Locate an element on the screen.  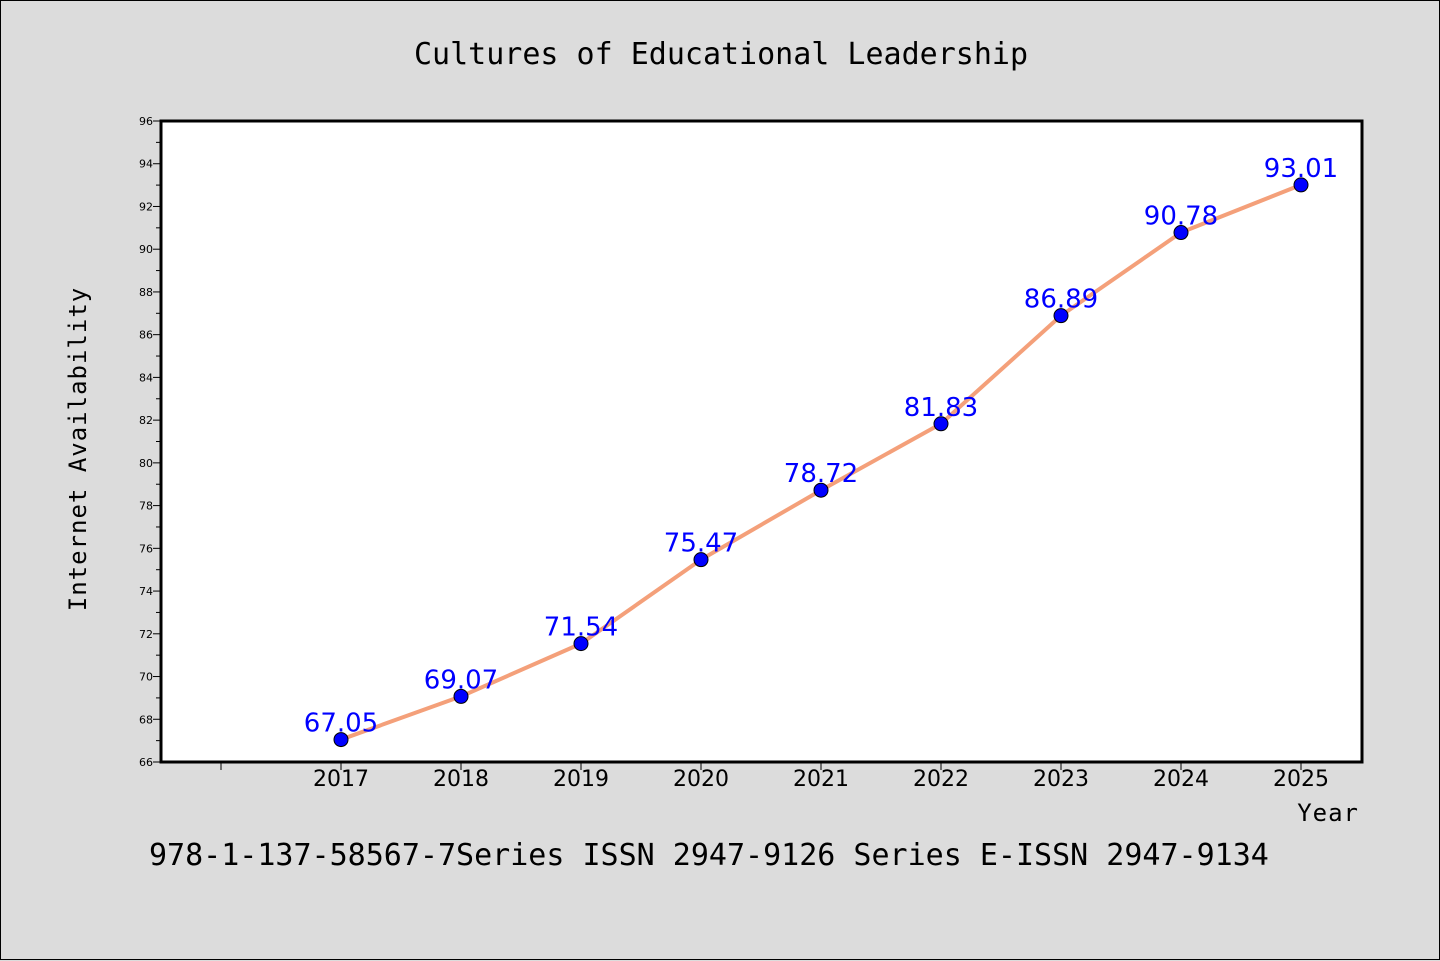
data-label: 67.05 is located at coordinates (341, 724).